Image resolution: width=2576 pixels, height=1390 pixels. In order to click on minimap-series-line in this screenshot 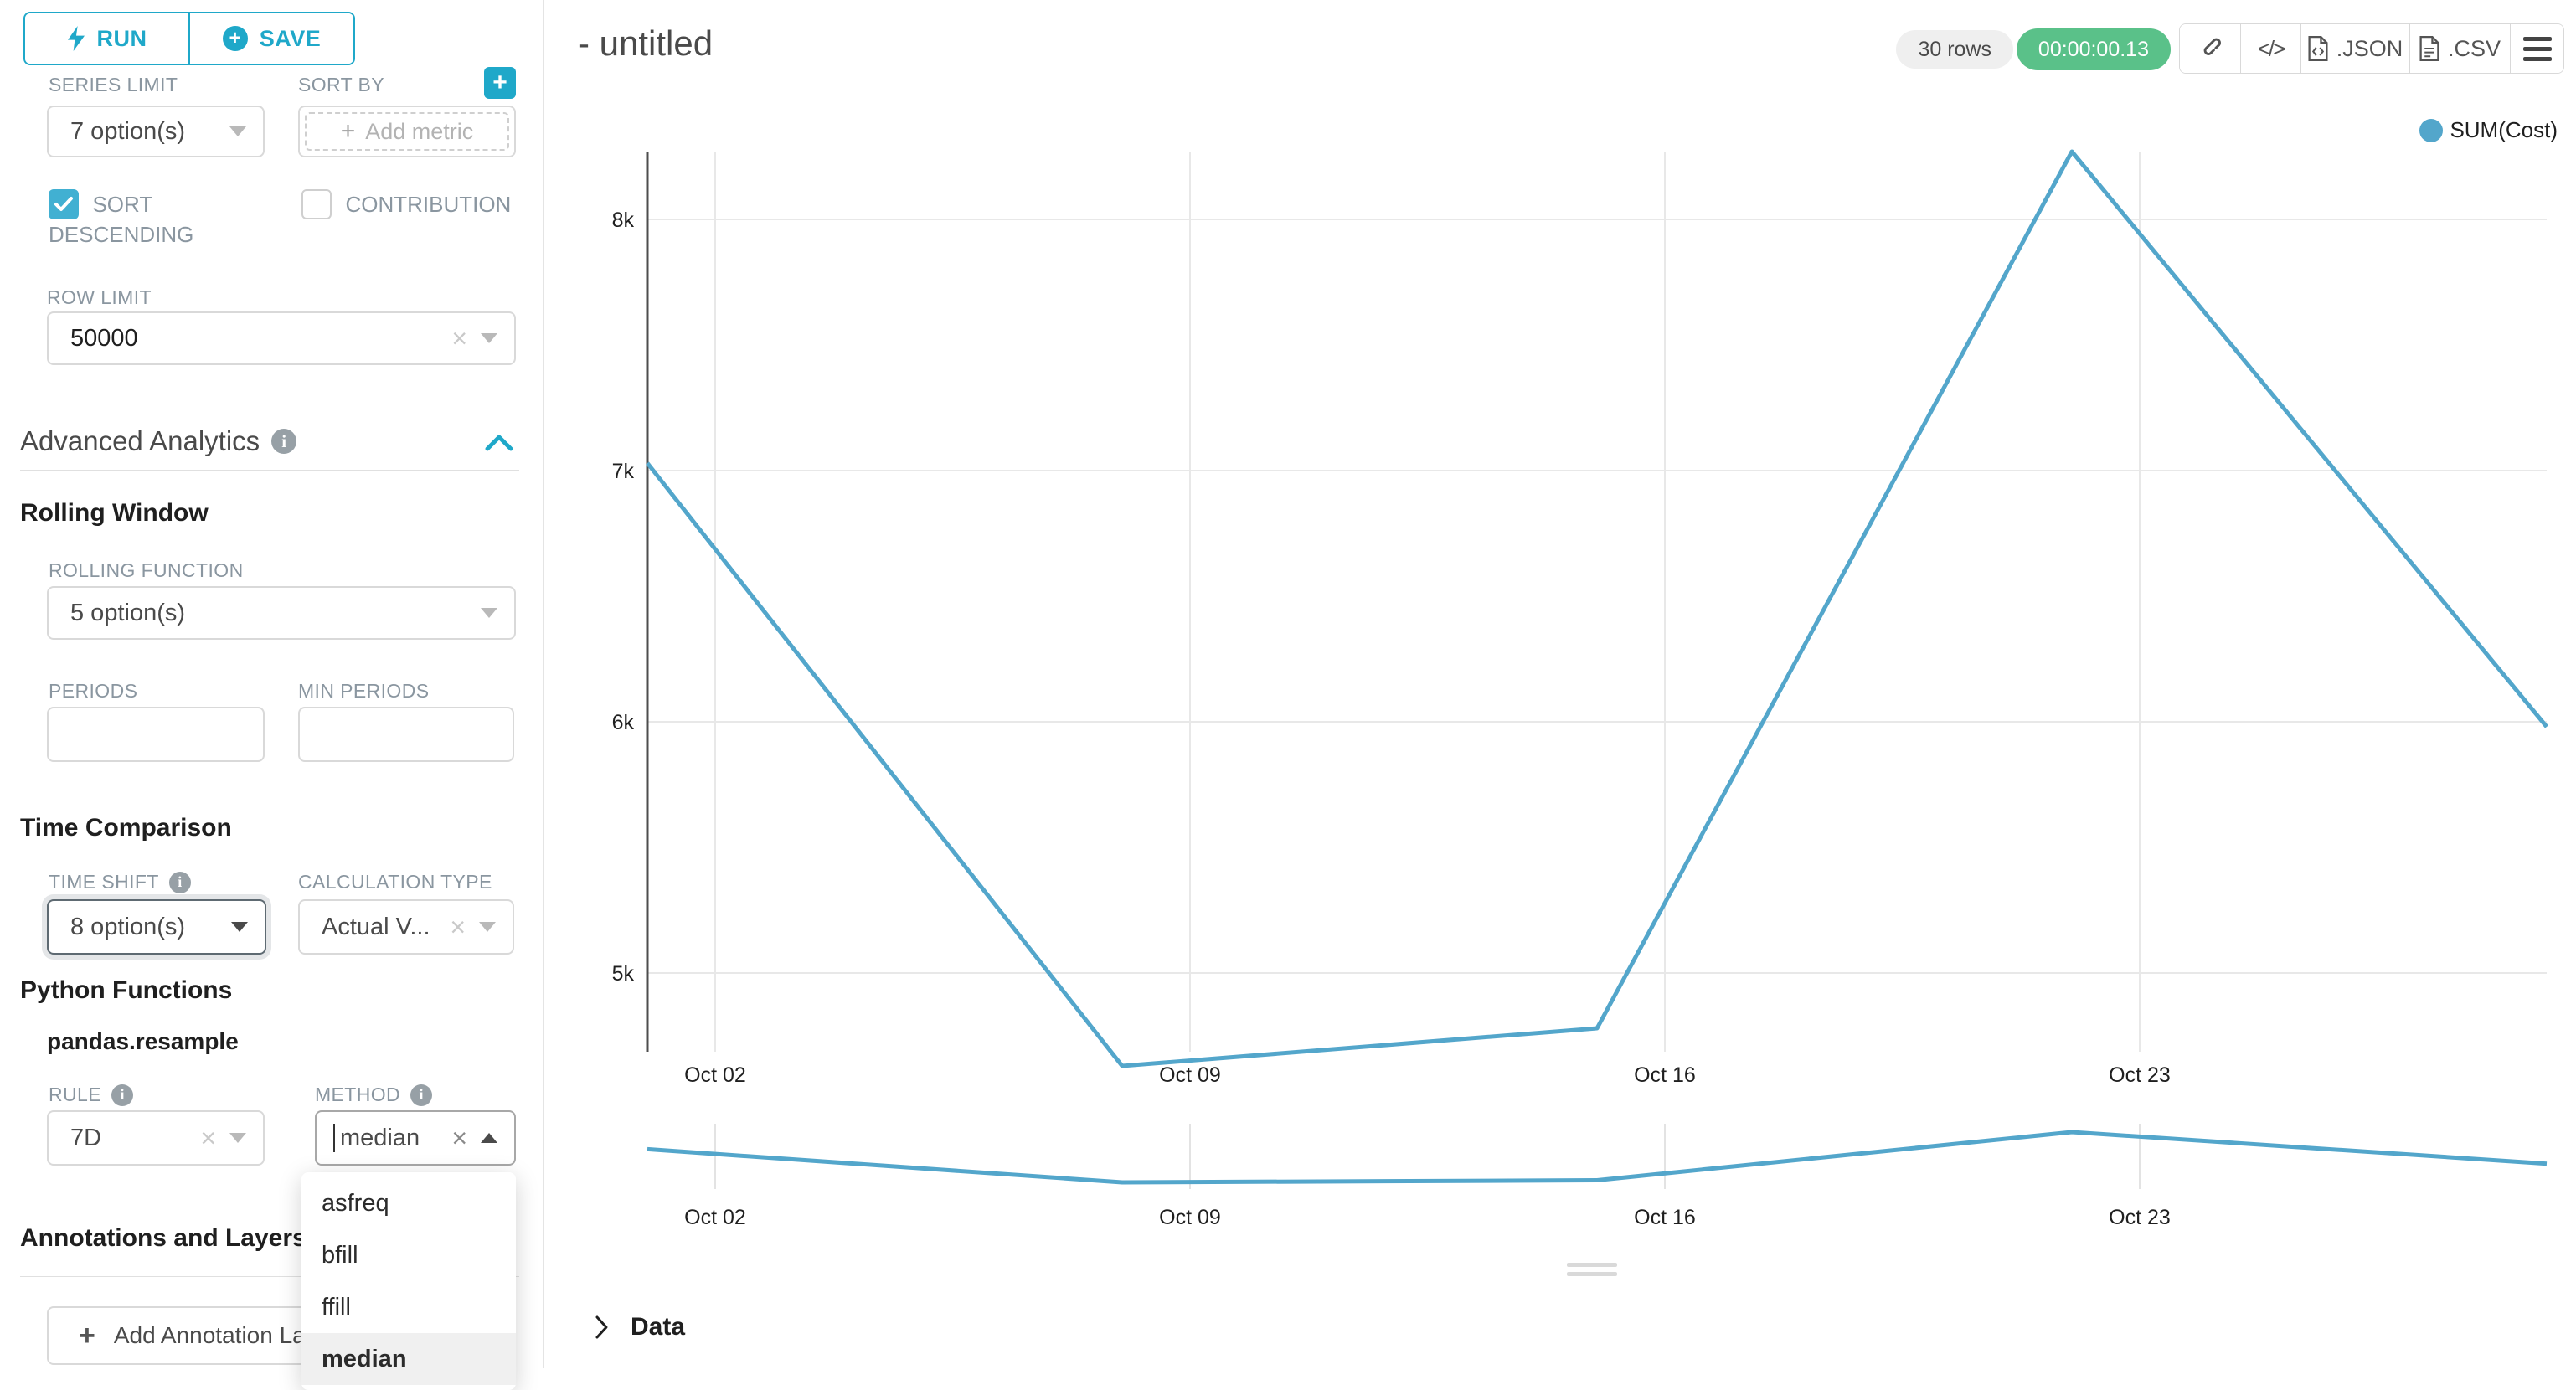, I will do `click(1597, 1157)`.